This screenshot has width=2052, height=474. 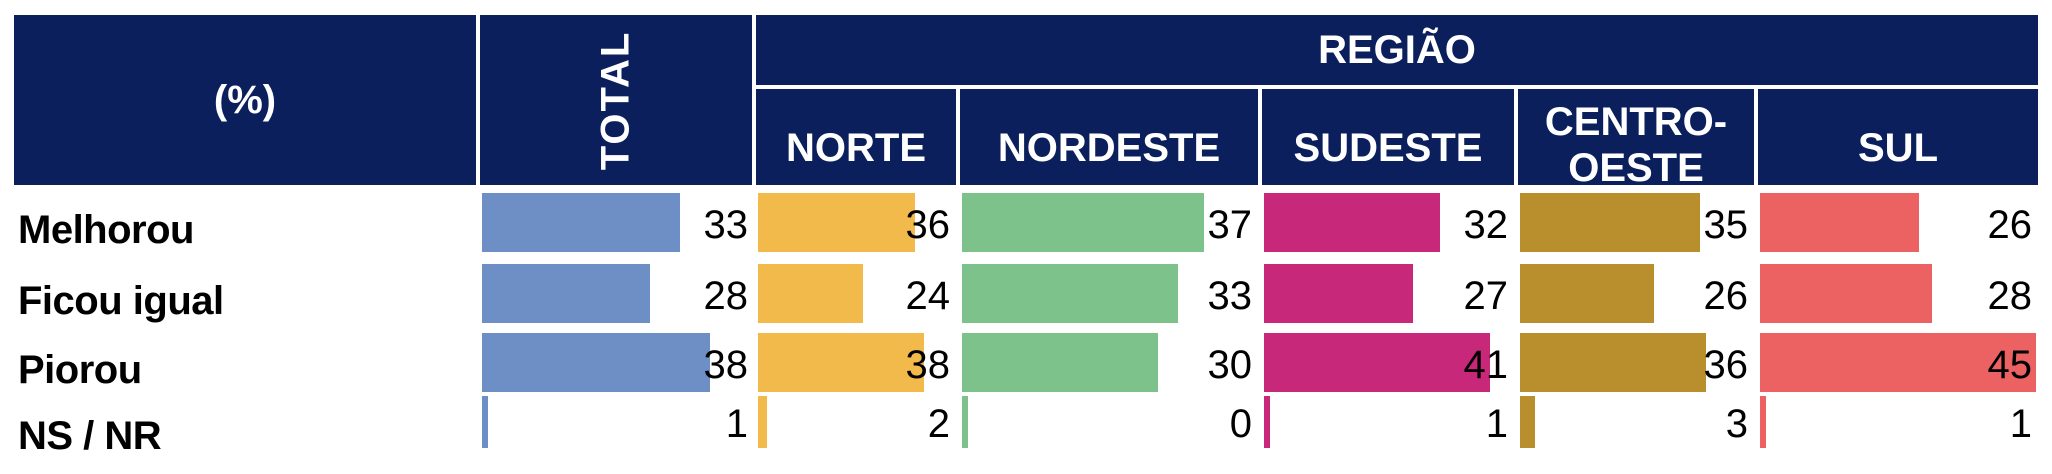 I want to click on bar-sul-piorou, so click(x=1898, y=362).